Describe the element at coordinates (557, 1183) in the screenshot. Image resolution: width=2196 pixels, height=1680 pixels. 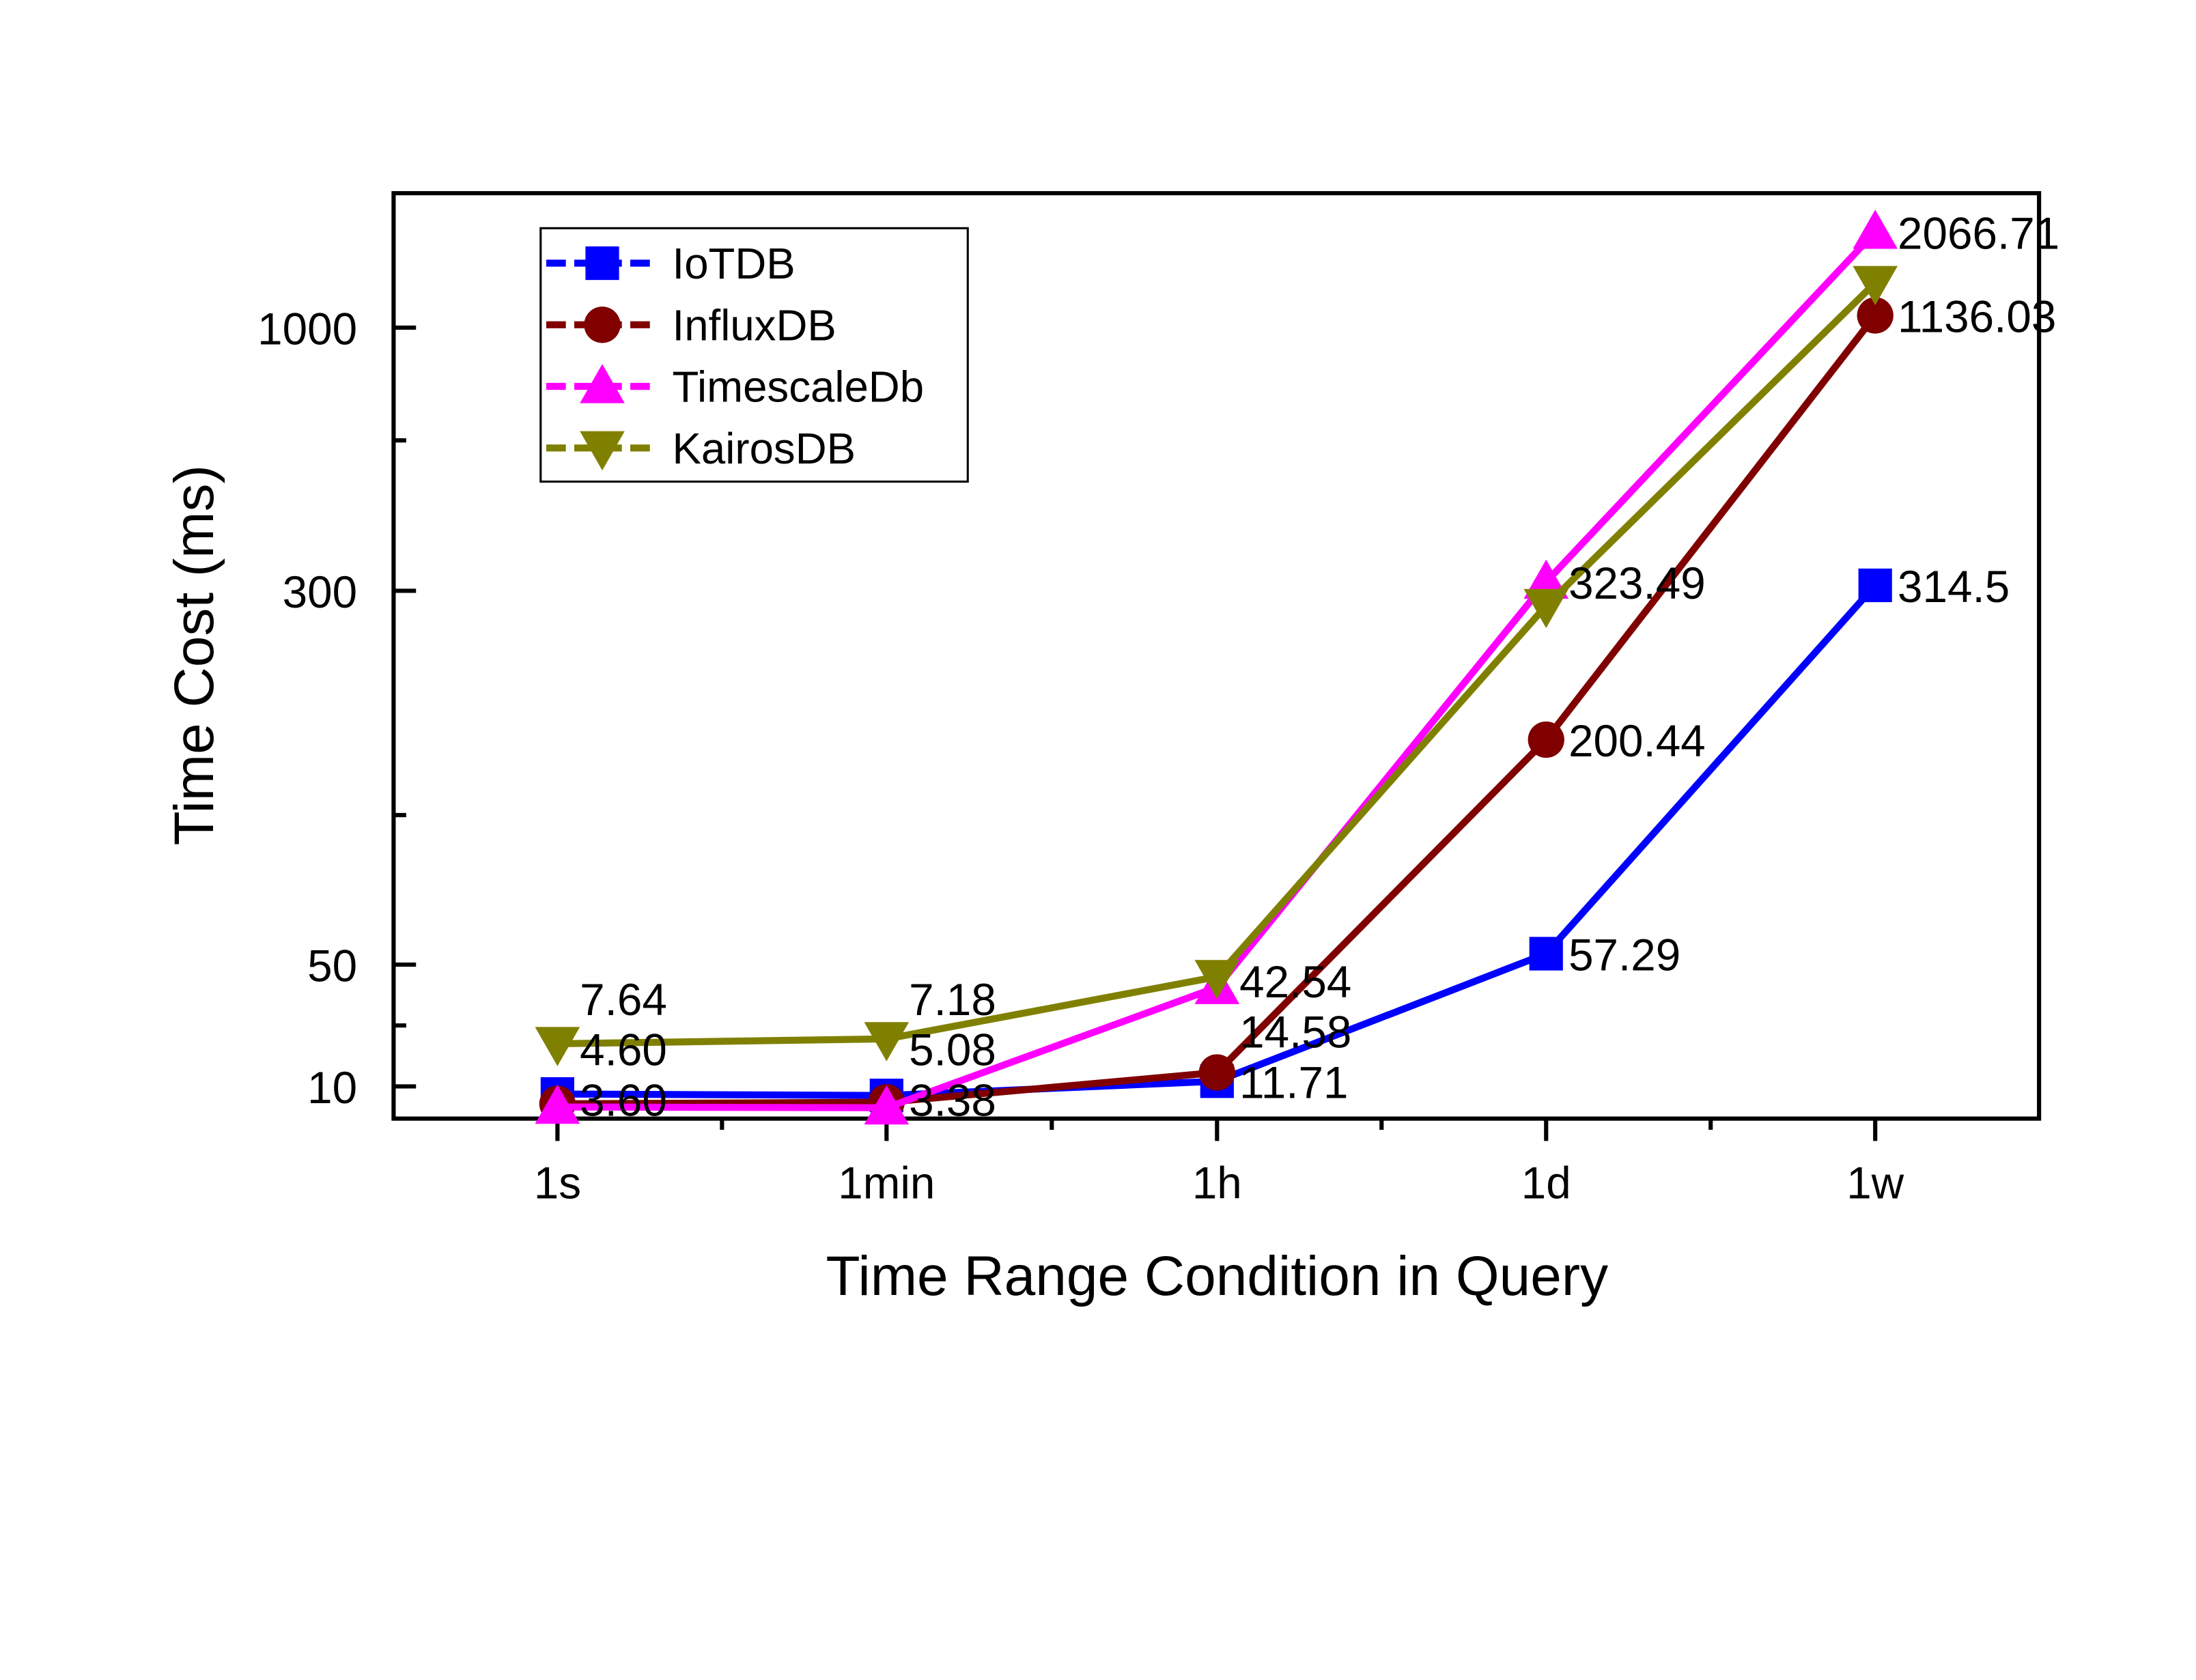
I see `x-tick-label: 1s` at that location.